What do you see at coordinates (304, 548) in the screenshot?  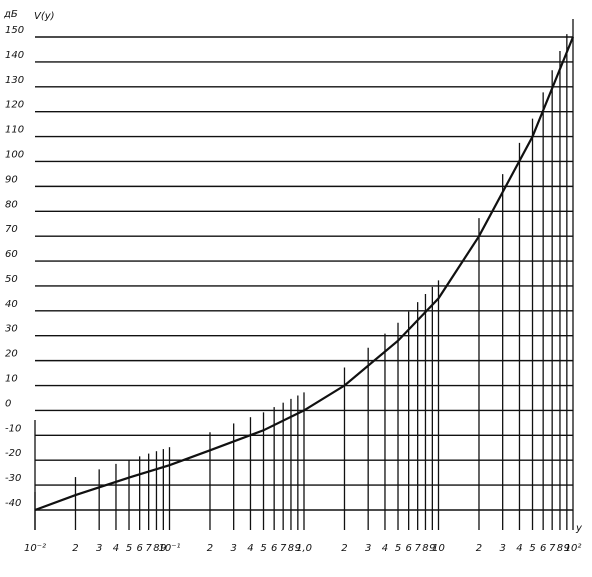 I see `x-tick-label: 1,0` at bounding box center [304, 548].